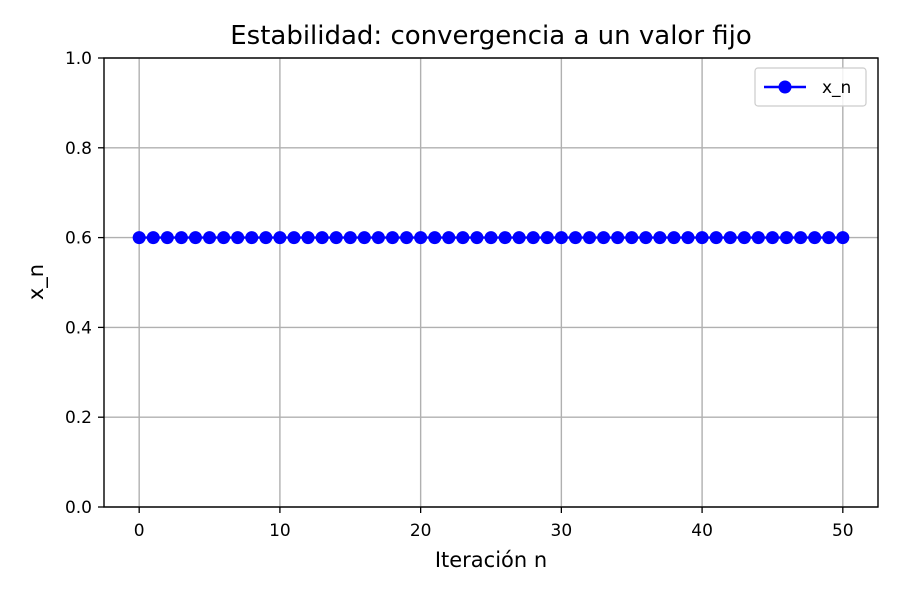  What do you see at coordinates (78, 418) in the screenshot?
I see `y-tick-label: 0.2` at bounding box center [78, 418].